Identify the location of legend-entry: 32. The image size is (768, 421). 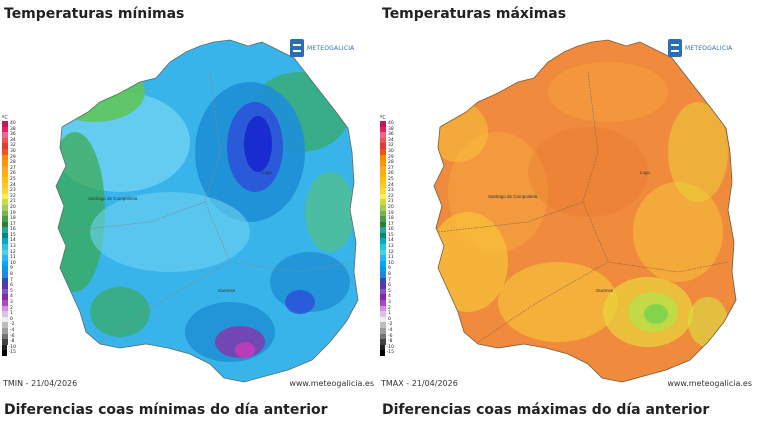
(9, 146).